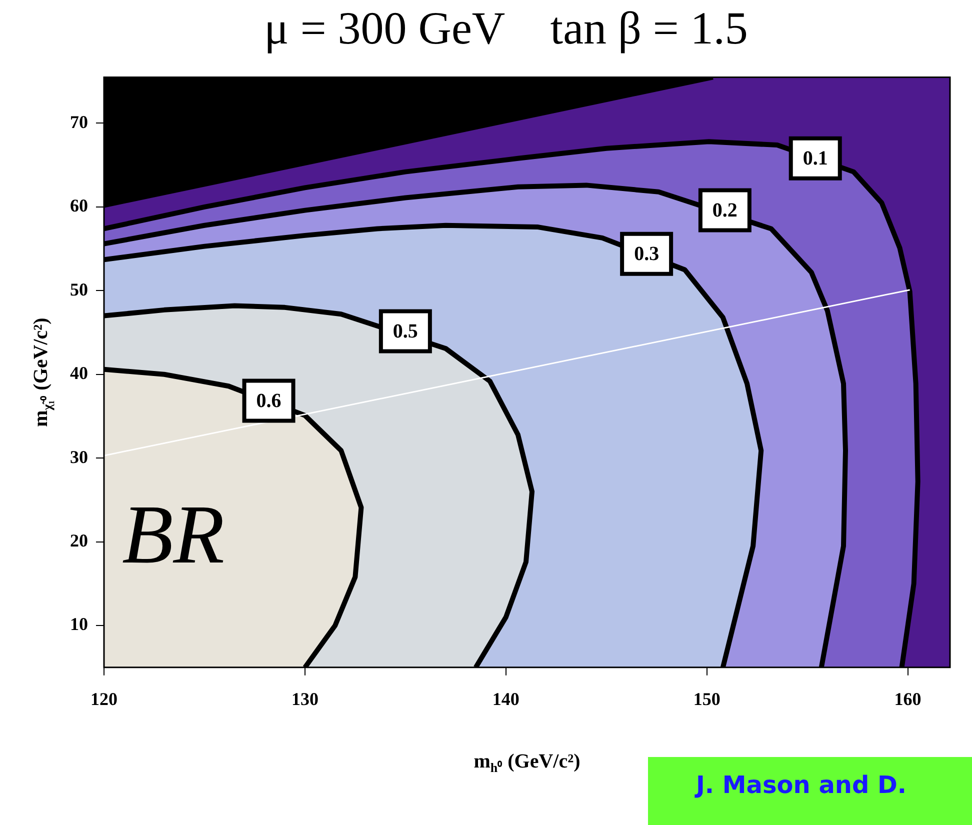  I want to click on series-label: 0.1, so click(815, 159).